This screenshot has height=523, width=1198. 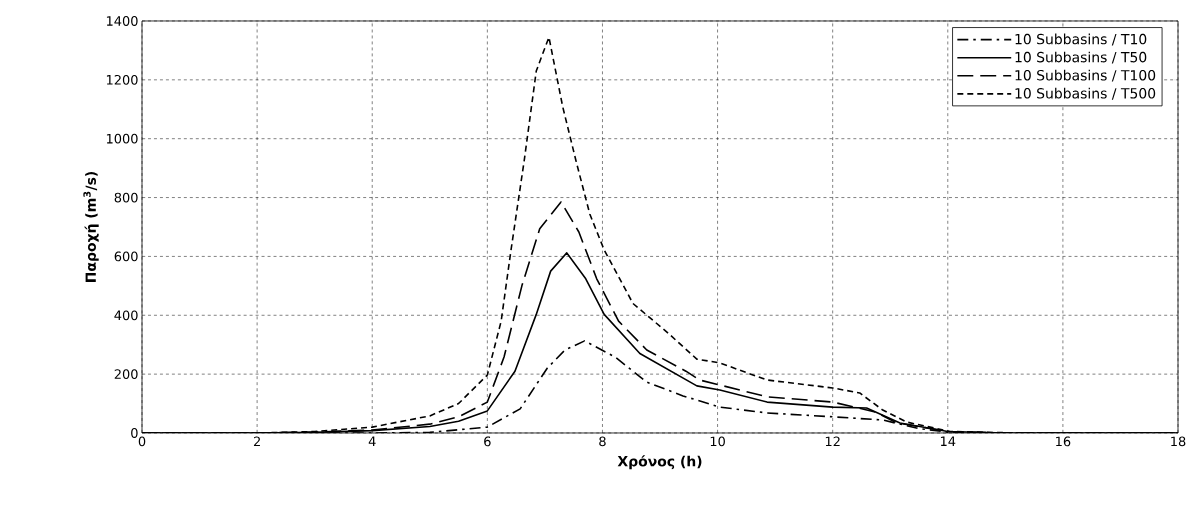 What do you see at coordinates (134, 433) in the screenshot?
I see `y-tick-label: 0` at bounding box center [134, 433].